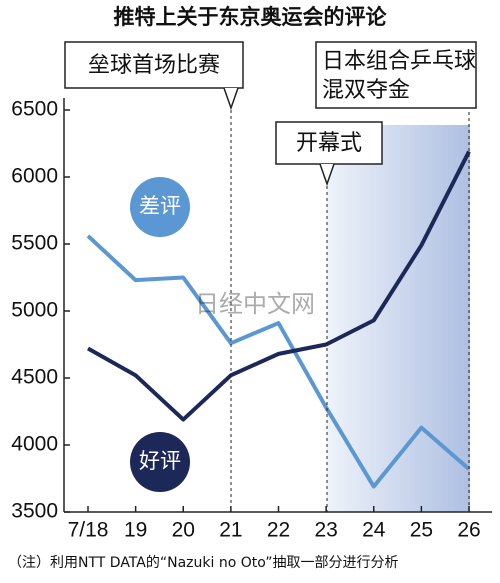 Image resolution: width=500 pixels, height=583 pixels. I want to click on legend-label: 差评, so click(160, 206).